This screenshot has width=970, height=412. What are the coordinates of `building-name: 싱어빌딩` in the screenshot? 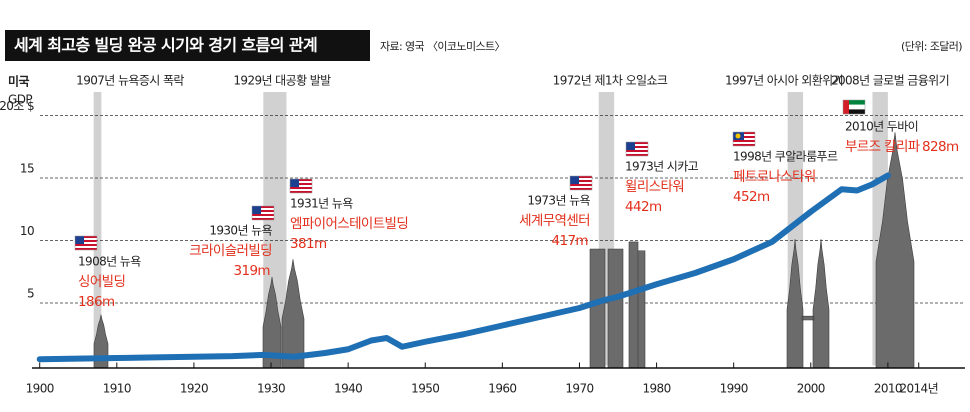 It's located at (101, 282).